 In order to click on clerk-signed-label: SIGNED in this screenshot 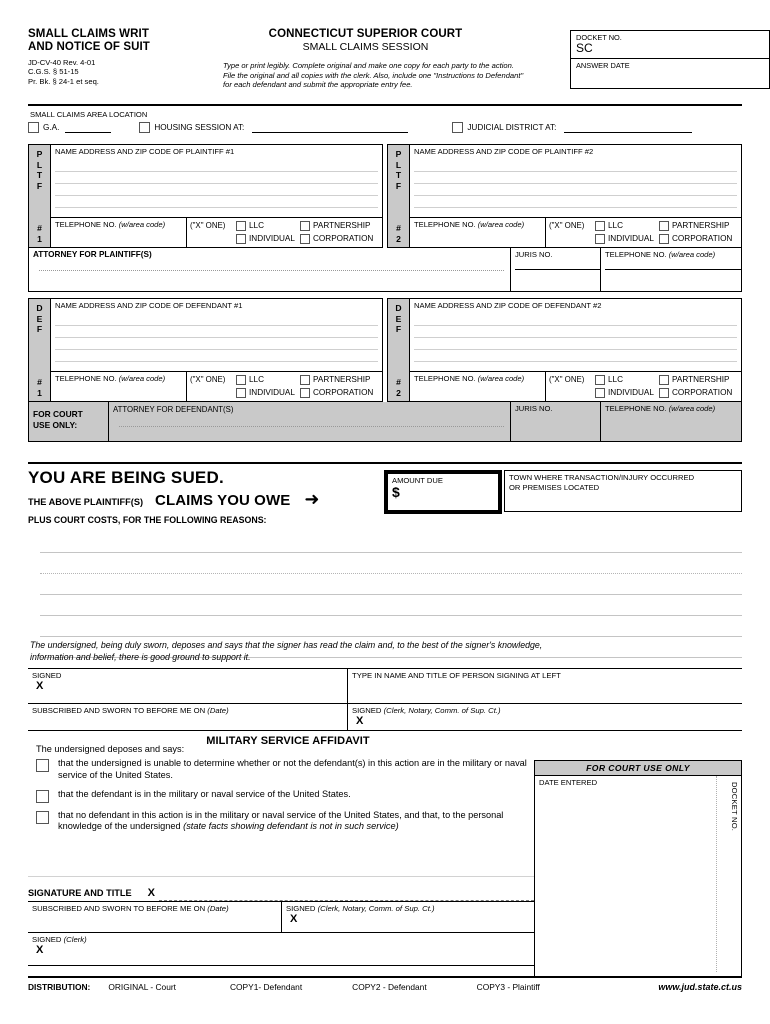, I will do `click(367, 711)`.